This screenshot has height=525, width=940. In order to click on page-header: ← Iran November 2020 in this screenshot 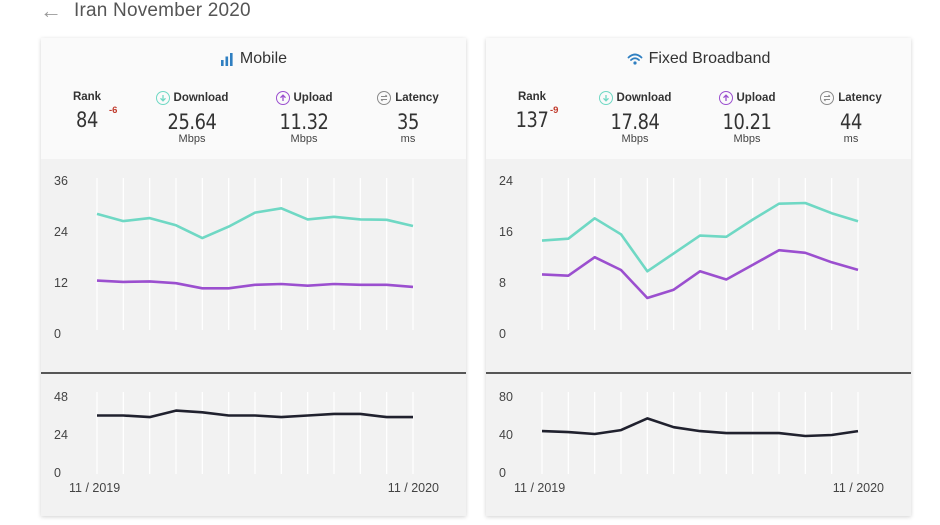, I will do `click(145, 11)`.